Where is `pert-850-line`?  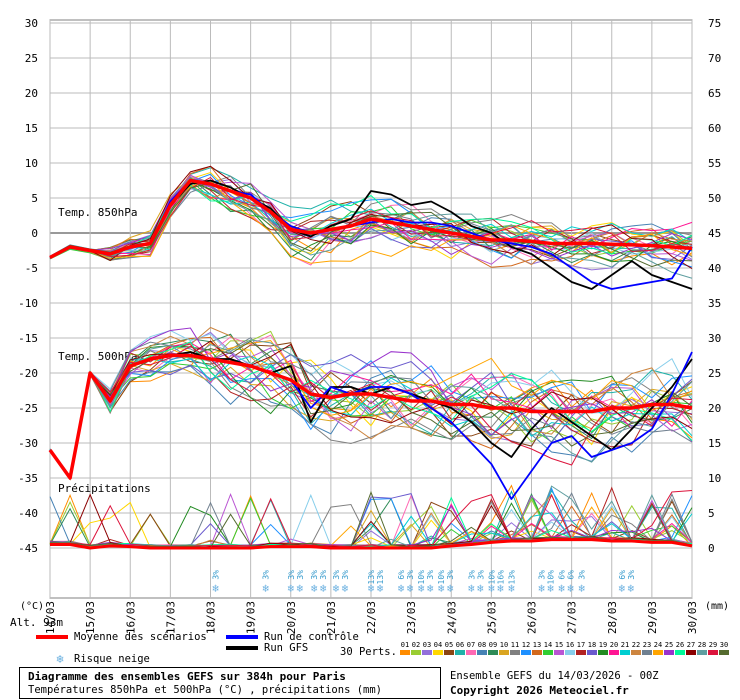 pert-850-line is located at coordinates (371, 217).